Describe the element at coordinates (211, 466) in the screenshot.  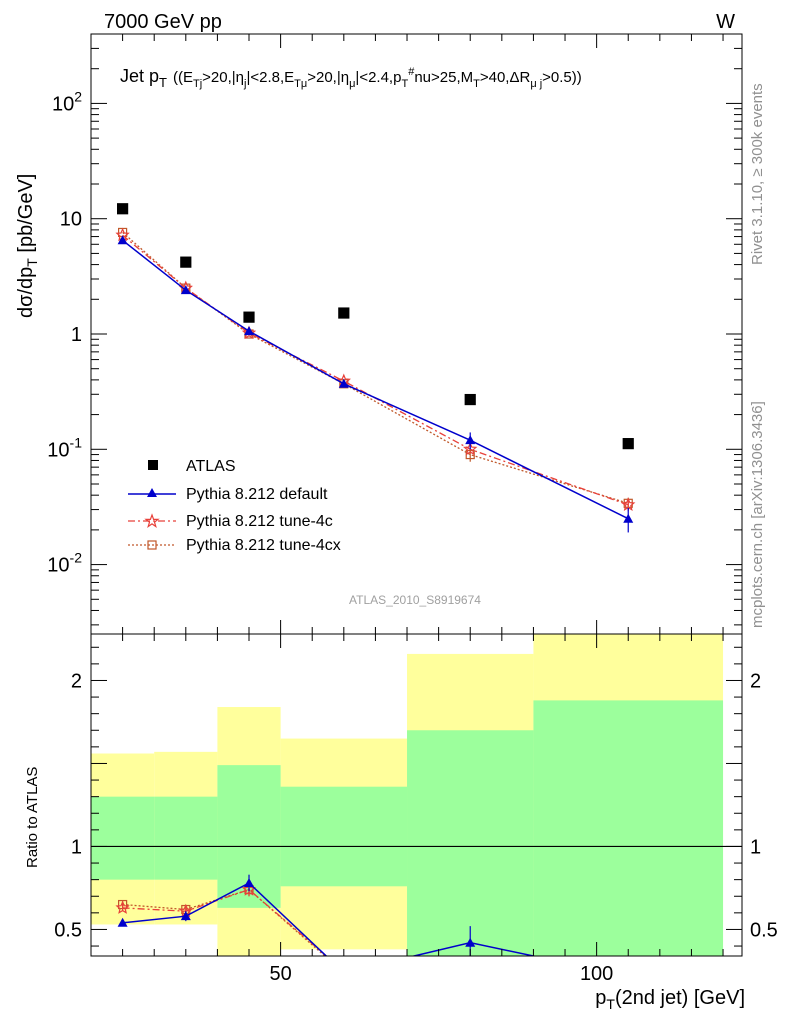
I see `legend-label-atlas: ATLAS` at that location.